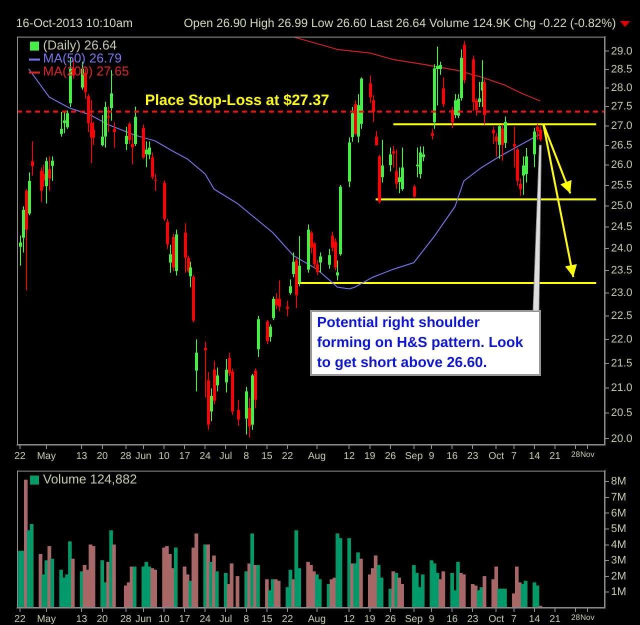 Image resolution: width=640 pixels, height=625 pixels. What do you see at coordinates (185, 619) in the screenshot?
I see `x-tick-label: 17` at bounding box center [185, 619].